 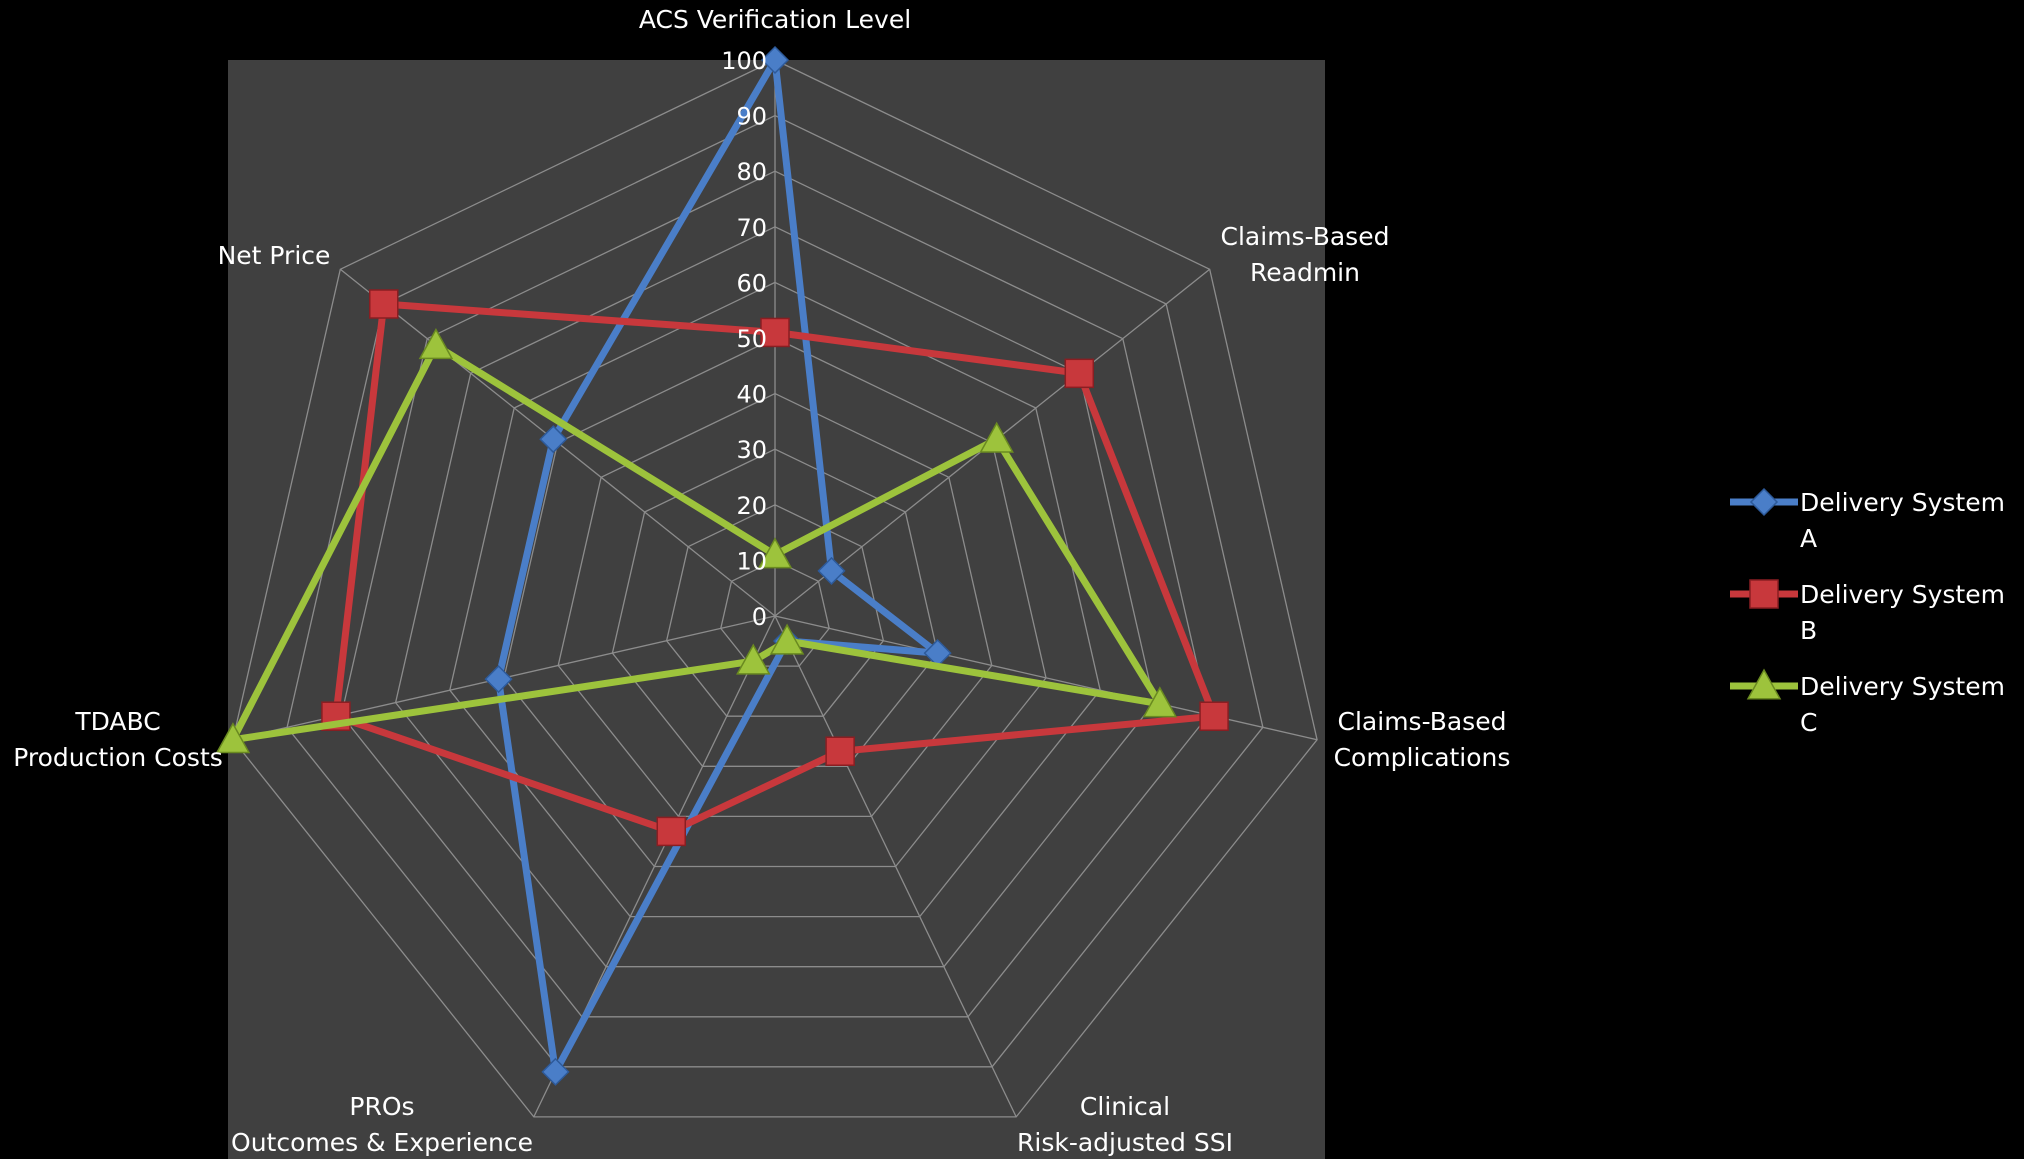 What do you see at coordinates (1125, 1124) in the screenshot?
I see `axis-label: Clinical Risk-adjusted SSI` at bounding box center [1125, 1124].